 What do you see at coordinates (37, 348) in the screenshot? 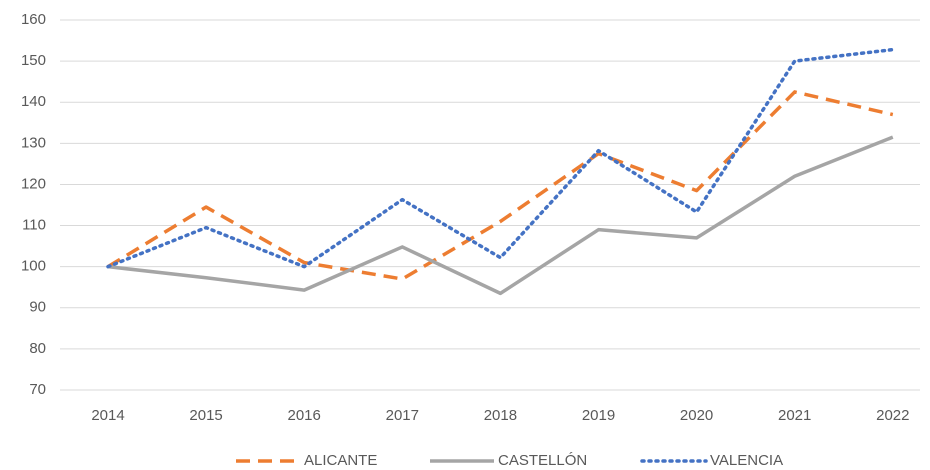
I see `y-tick-label: 80` at bounding box center [37, 348].